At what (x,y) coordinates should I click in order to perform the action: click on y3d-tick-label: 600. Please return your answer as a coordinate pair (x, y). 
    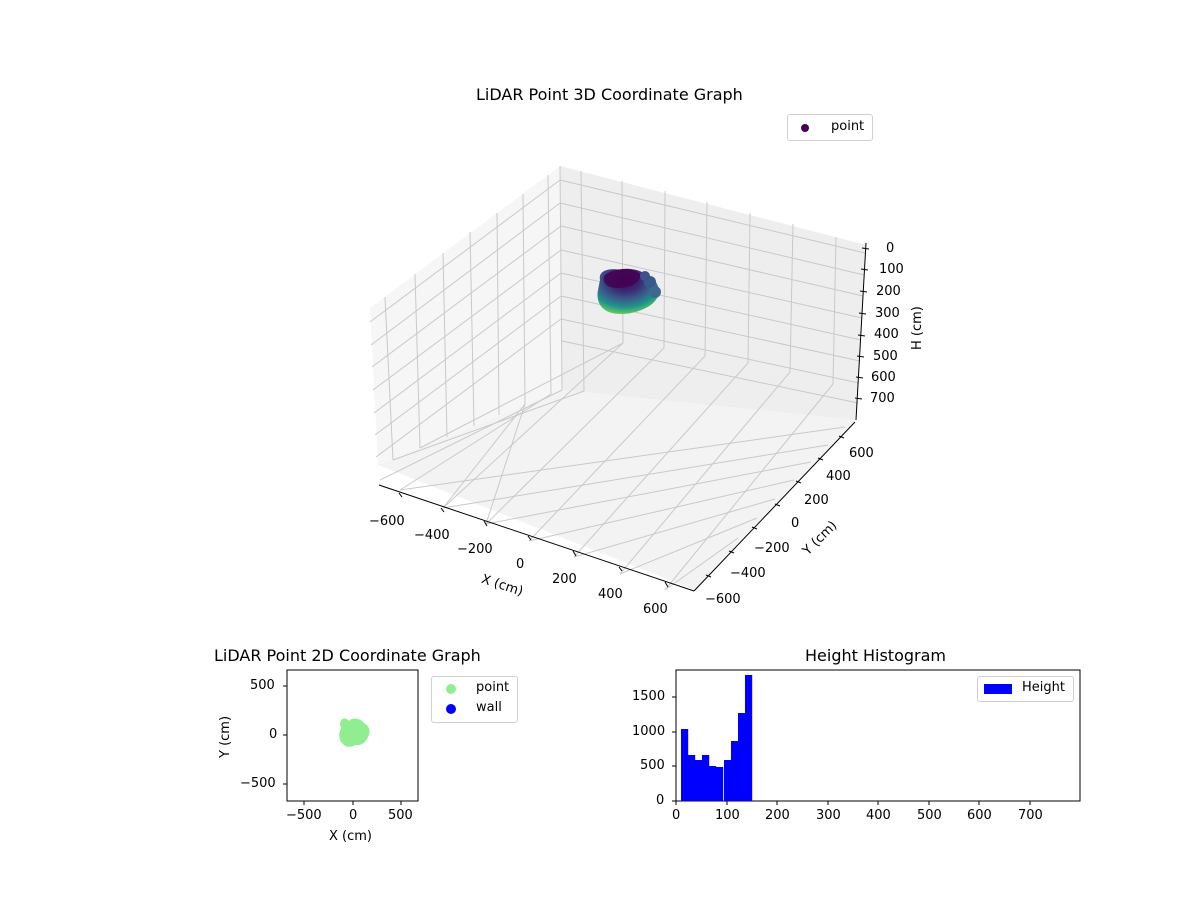
    Looking at the image, I should click on (861, 453).